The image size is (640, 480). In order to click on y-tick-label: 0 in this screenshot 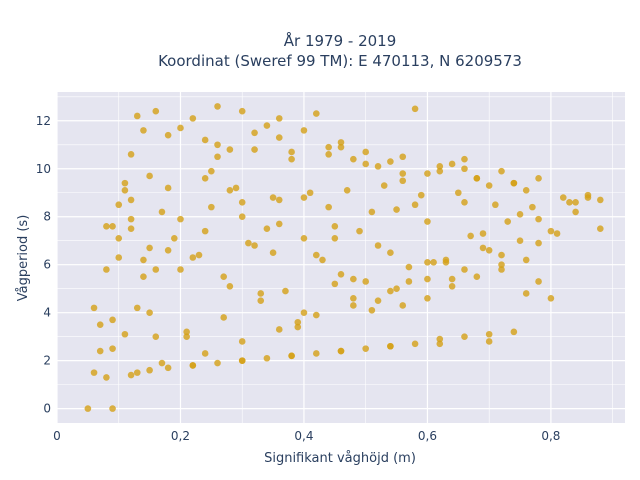, I will do `click(47, 409)`.